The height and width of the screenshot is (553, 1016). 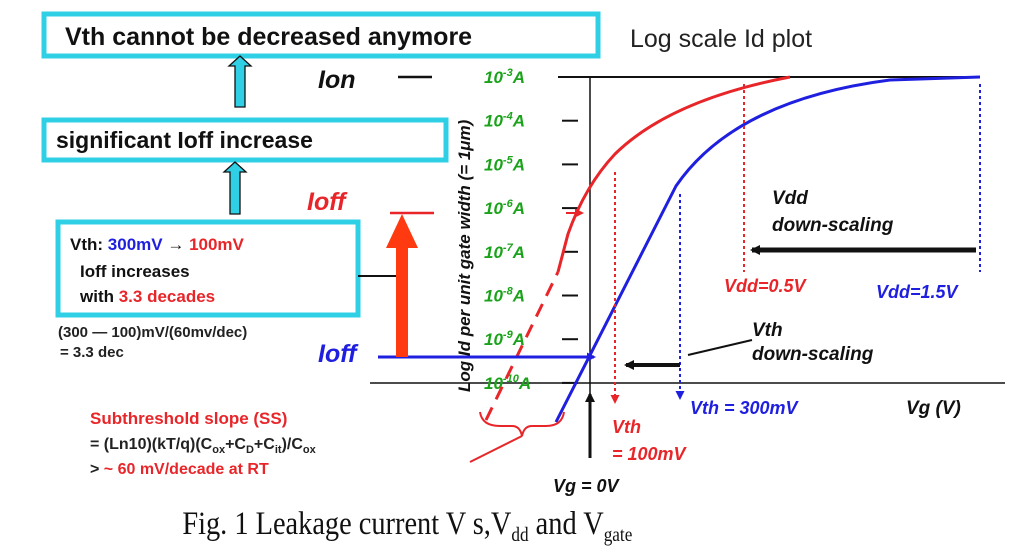 What do you see at coordinates (566, 523) in the screenshot?
I see `caption-mid: and V` at bounding box center [566, 523].